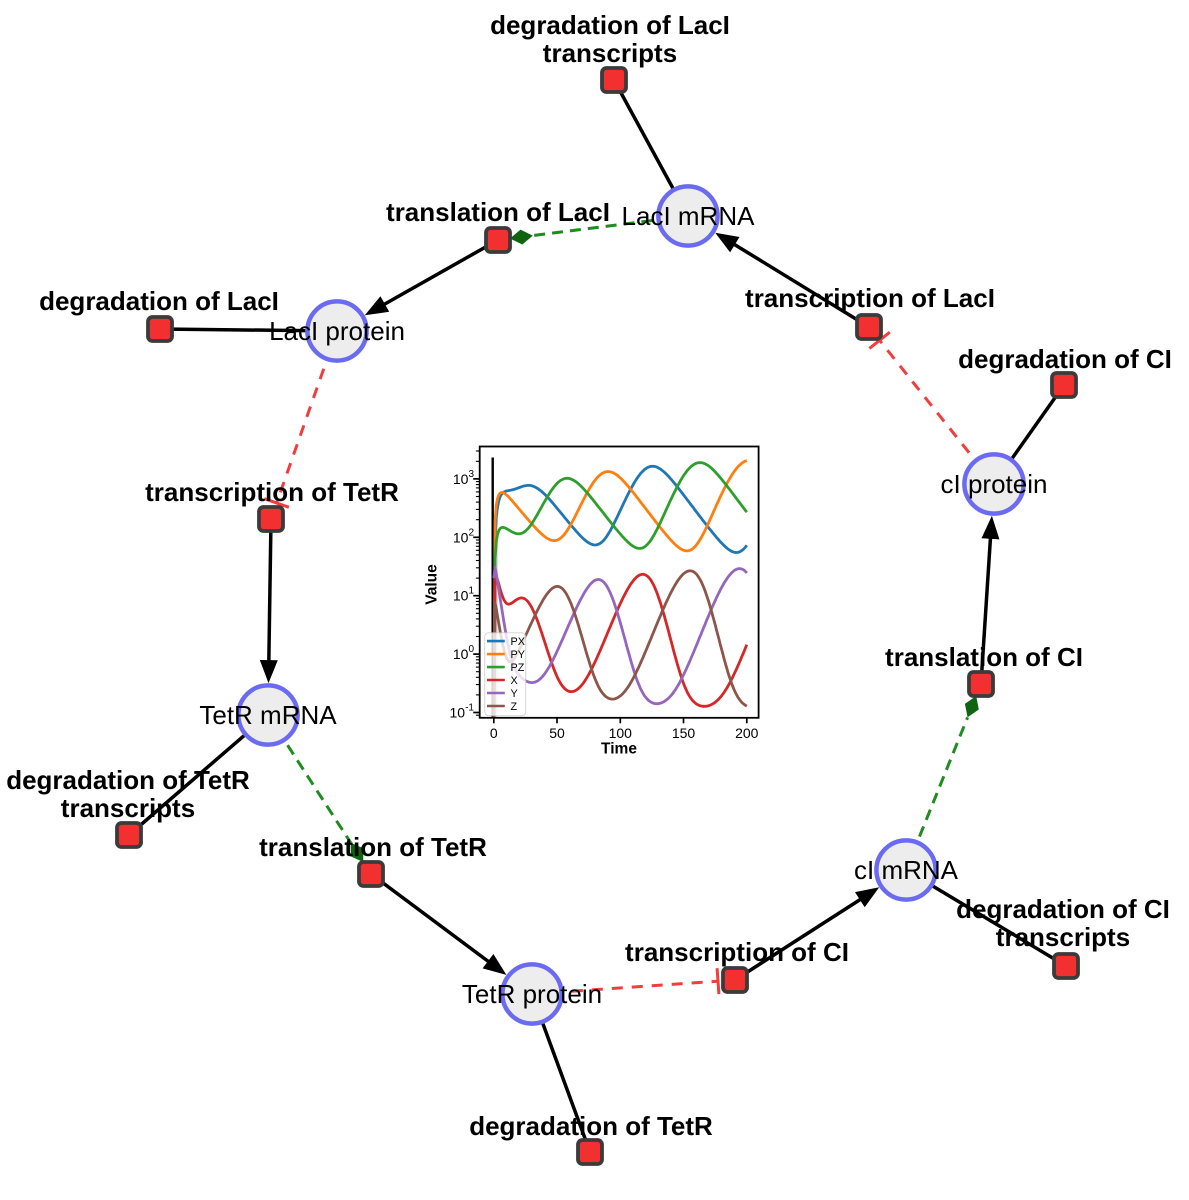 The height and width of the screenshot is (1200, 1189). What do you see at coordinates (747, 733) in the screenshot?
I see `svg-text: 200` at bounding box center [747, 733].